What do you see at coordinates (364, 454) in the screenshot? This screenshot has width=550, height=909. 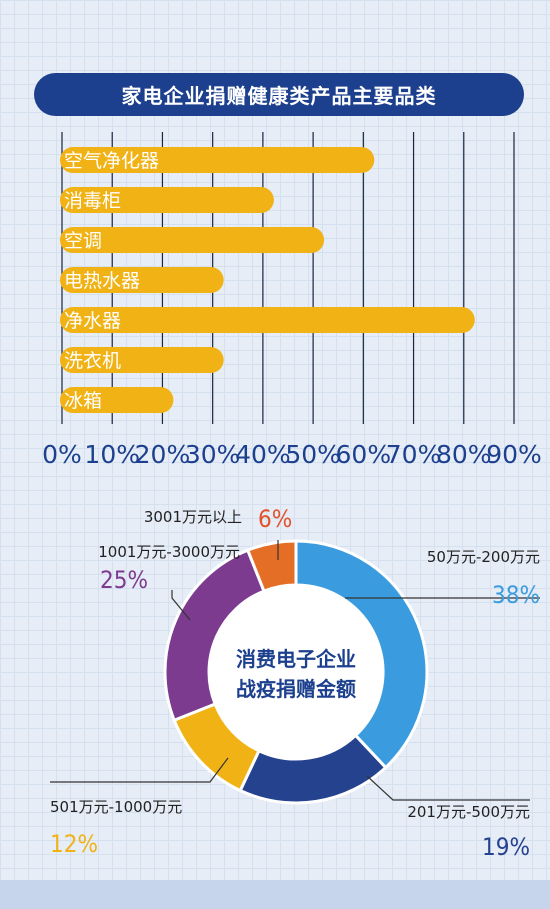 I see `x-tick-label: 60%` at bounding box center [364, 454].